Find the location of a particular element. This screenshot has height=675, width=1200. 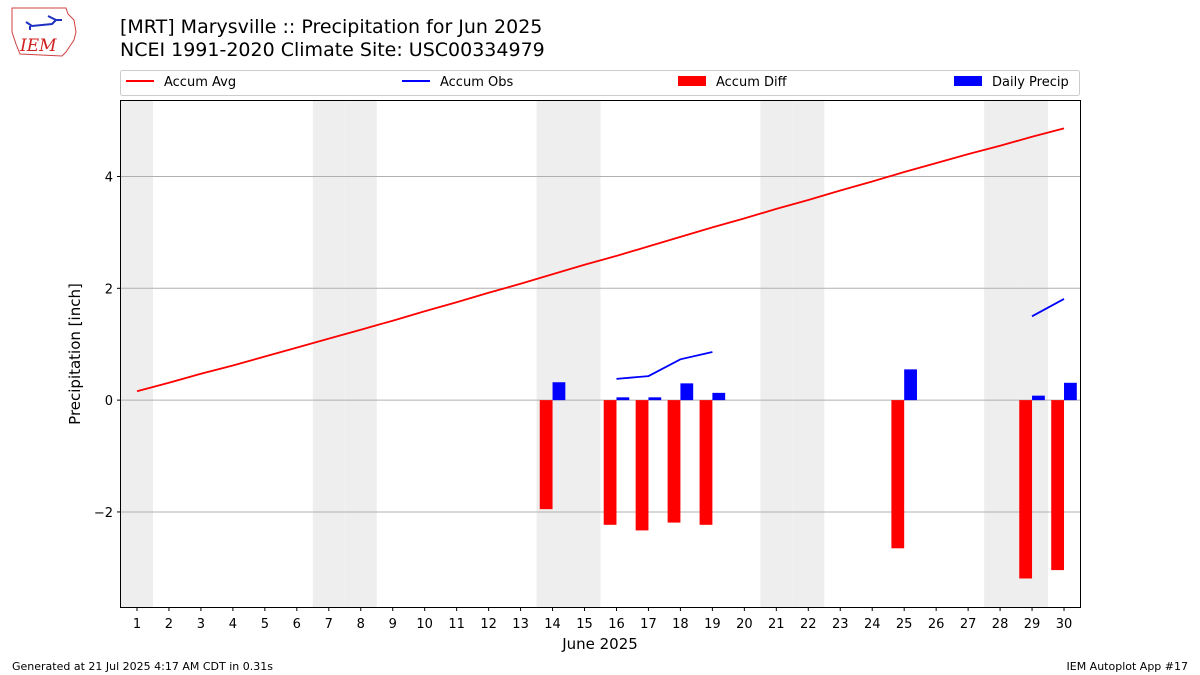

y-tick-label: 4 is located at coordinates (109, 177).